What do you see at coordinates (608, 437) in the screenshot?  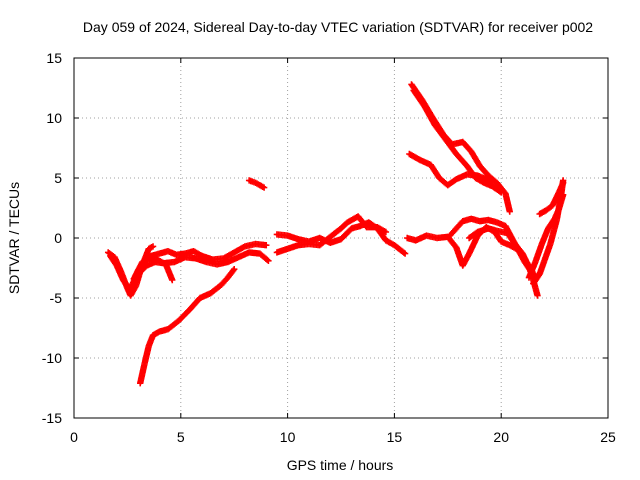 I see `x-tick-label: 25` at bounding box center [608, 437].